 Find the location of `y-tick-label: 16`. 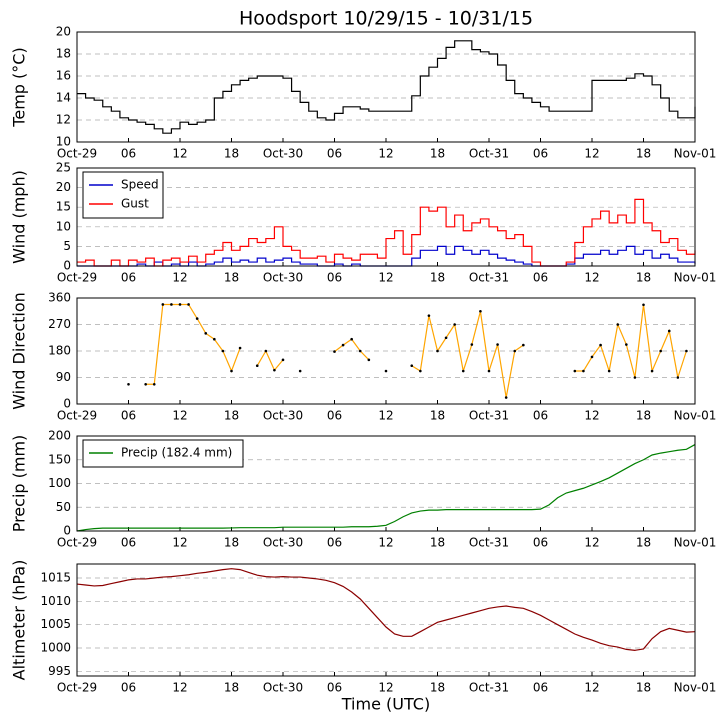

y-tick-label: 16 is located at coordinates (63, 76).